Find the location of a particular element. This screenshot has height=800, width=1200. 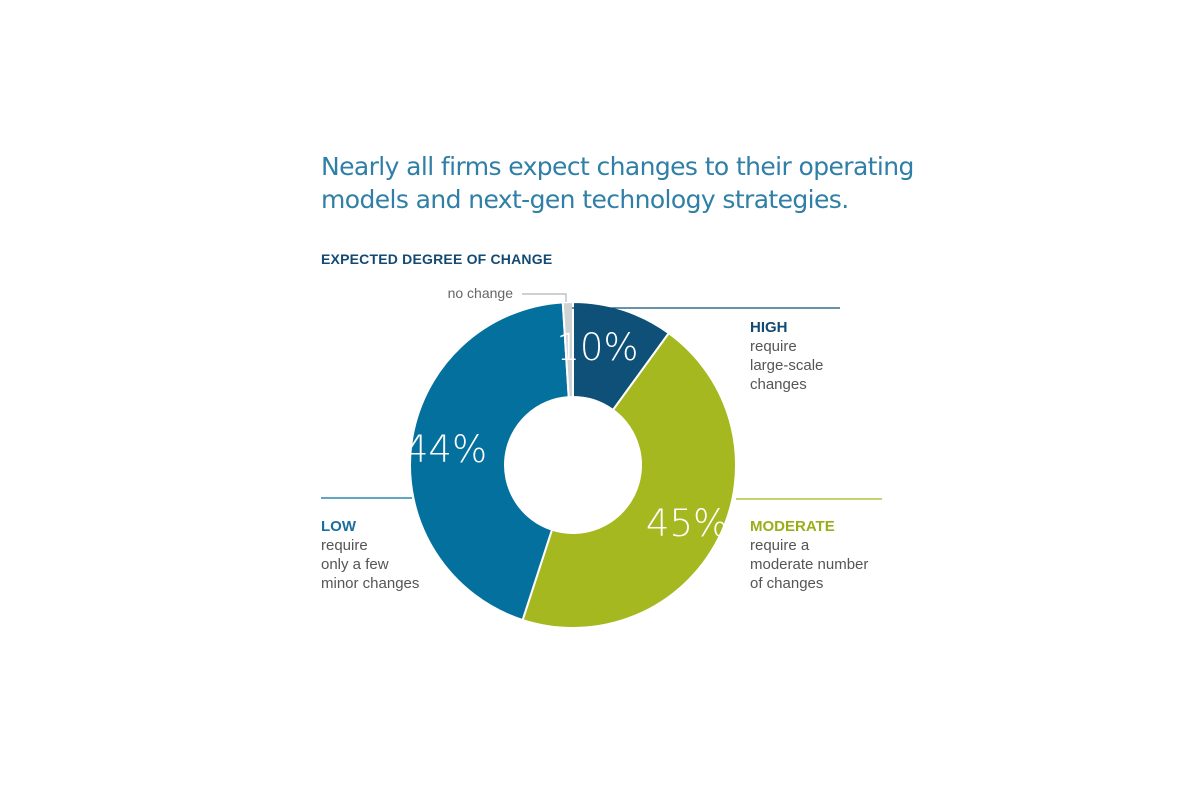

label-moderate-heading: MODERATE is located at coordinates (792, 526).